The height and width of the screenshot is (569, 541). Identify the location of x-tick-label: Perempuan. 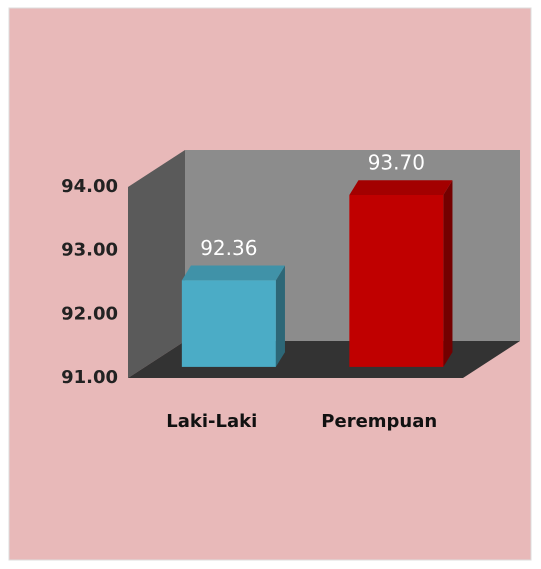
(379, 421).